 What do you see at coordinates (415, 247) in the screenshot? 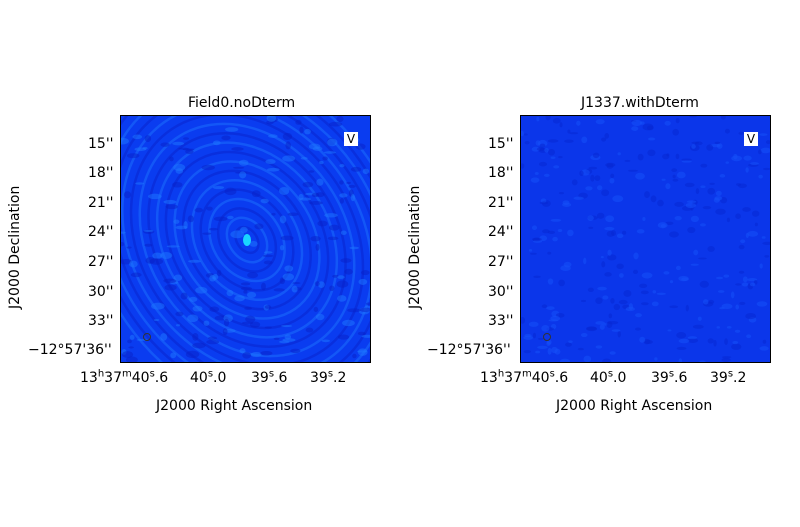
I see `y-axis-label: J2000 Declination` at bounding box center [415, 247].